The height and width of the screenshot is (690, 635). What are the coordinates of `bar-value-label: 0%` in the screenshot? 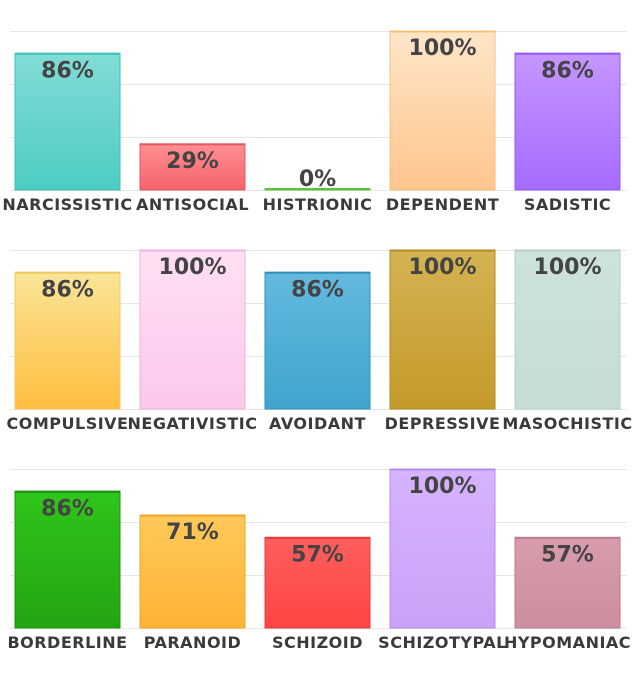 It's located at (317, 179).